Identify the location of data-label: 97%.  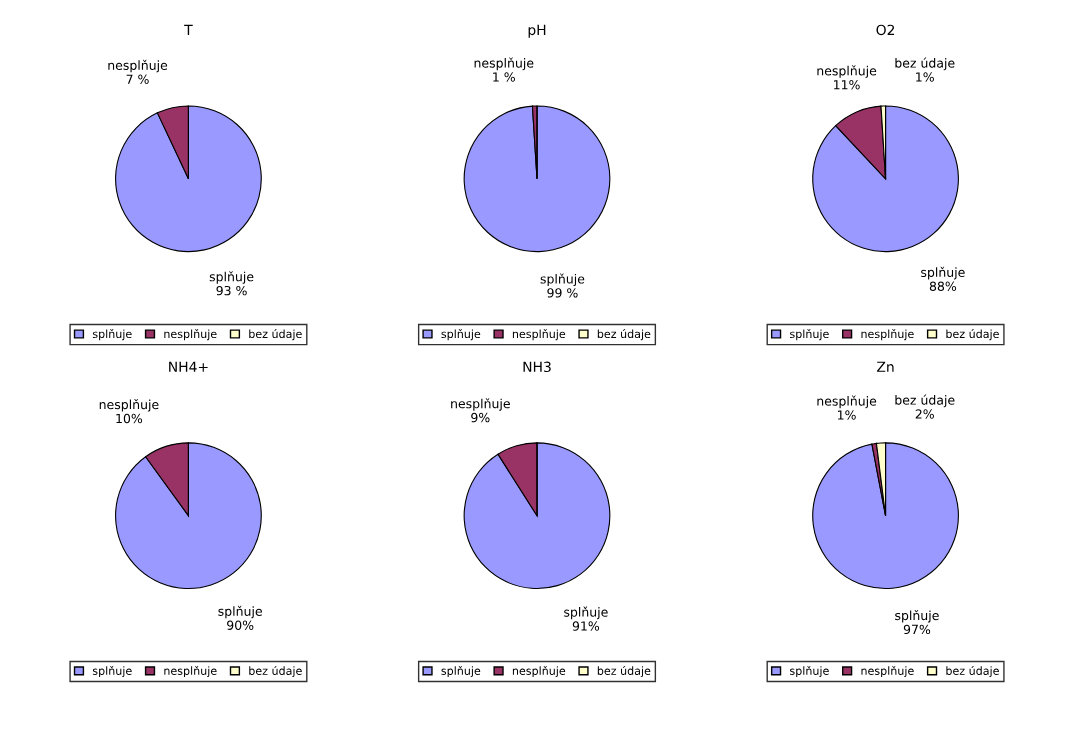
(917, 629).